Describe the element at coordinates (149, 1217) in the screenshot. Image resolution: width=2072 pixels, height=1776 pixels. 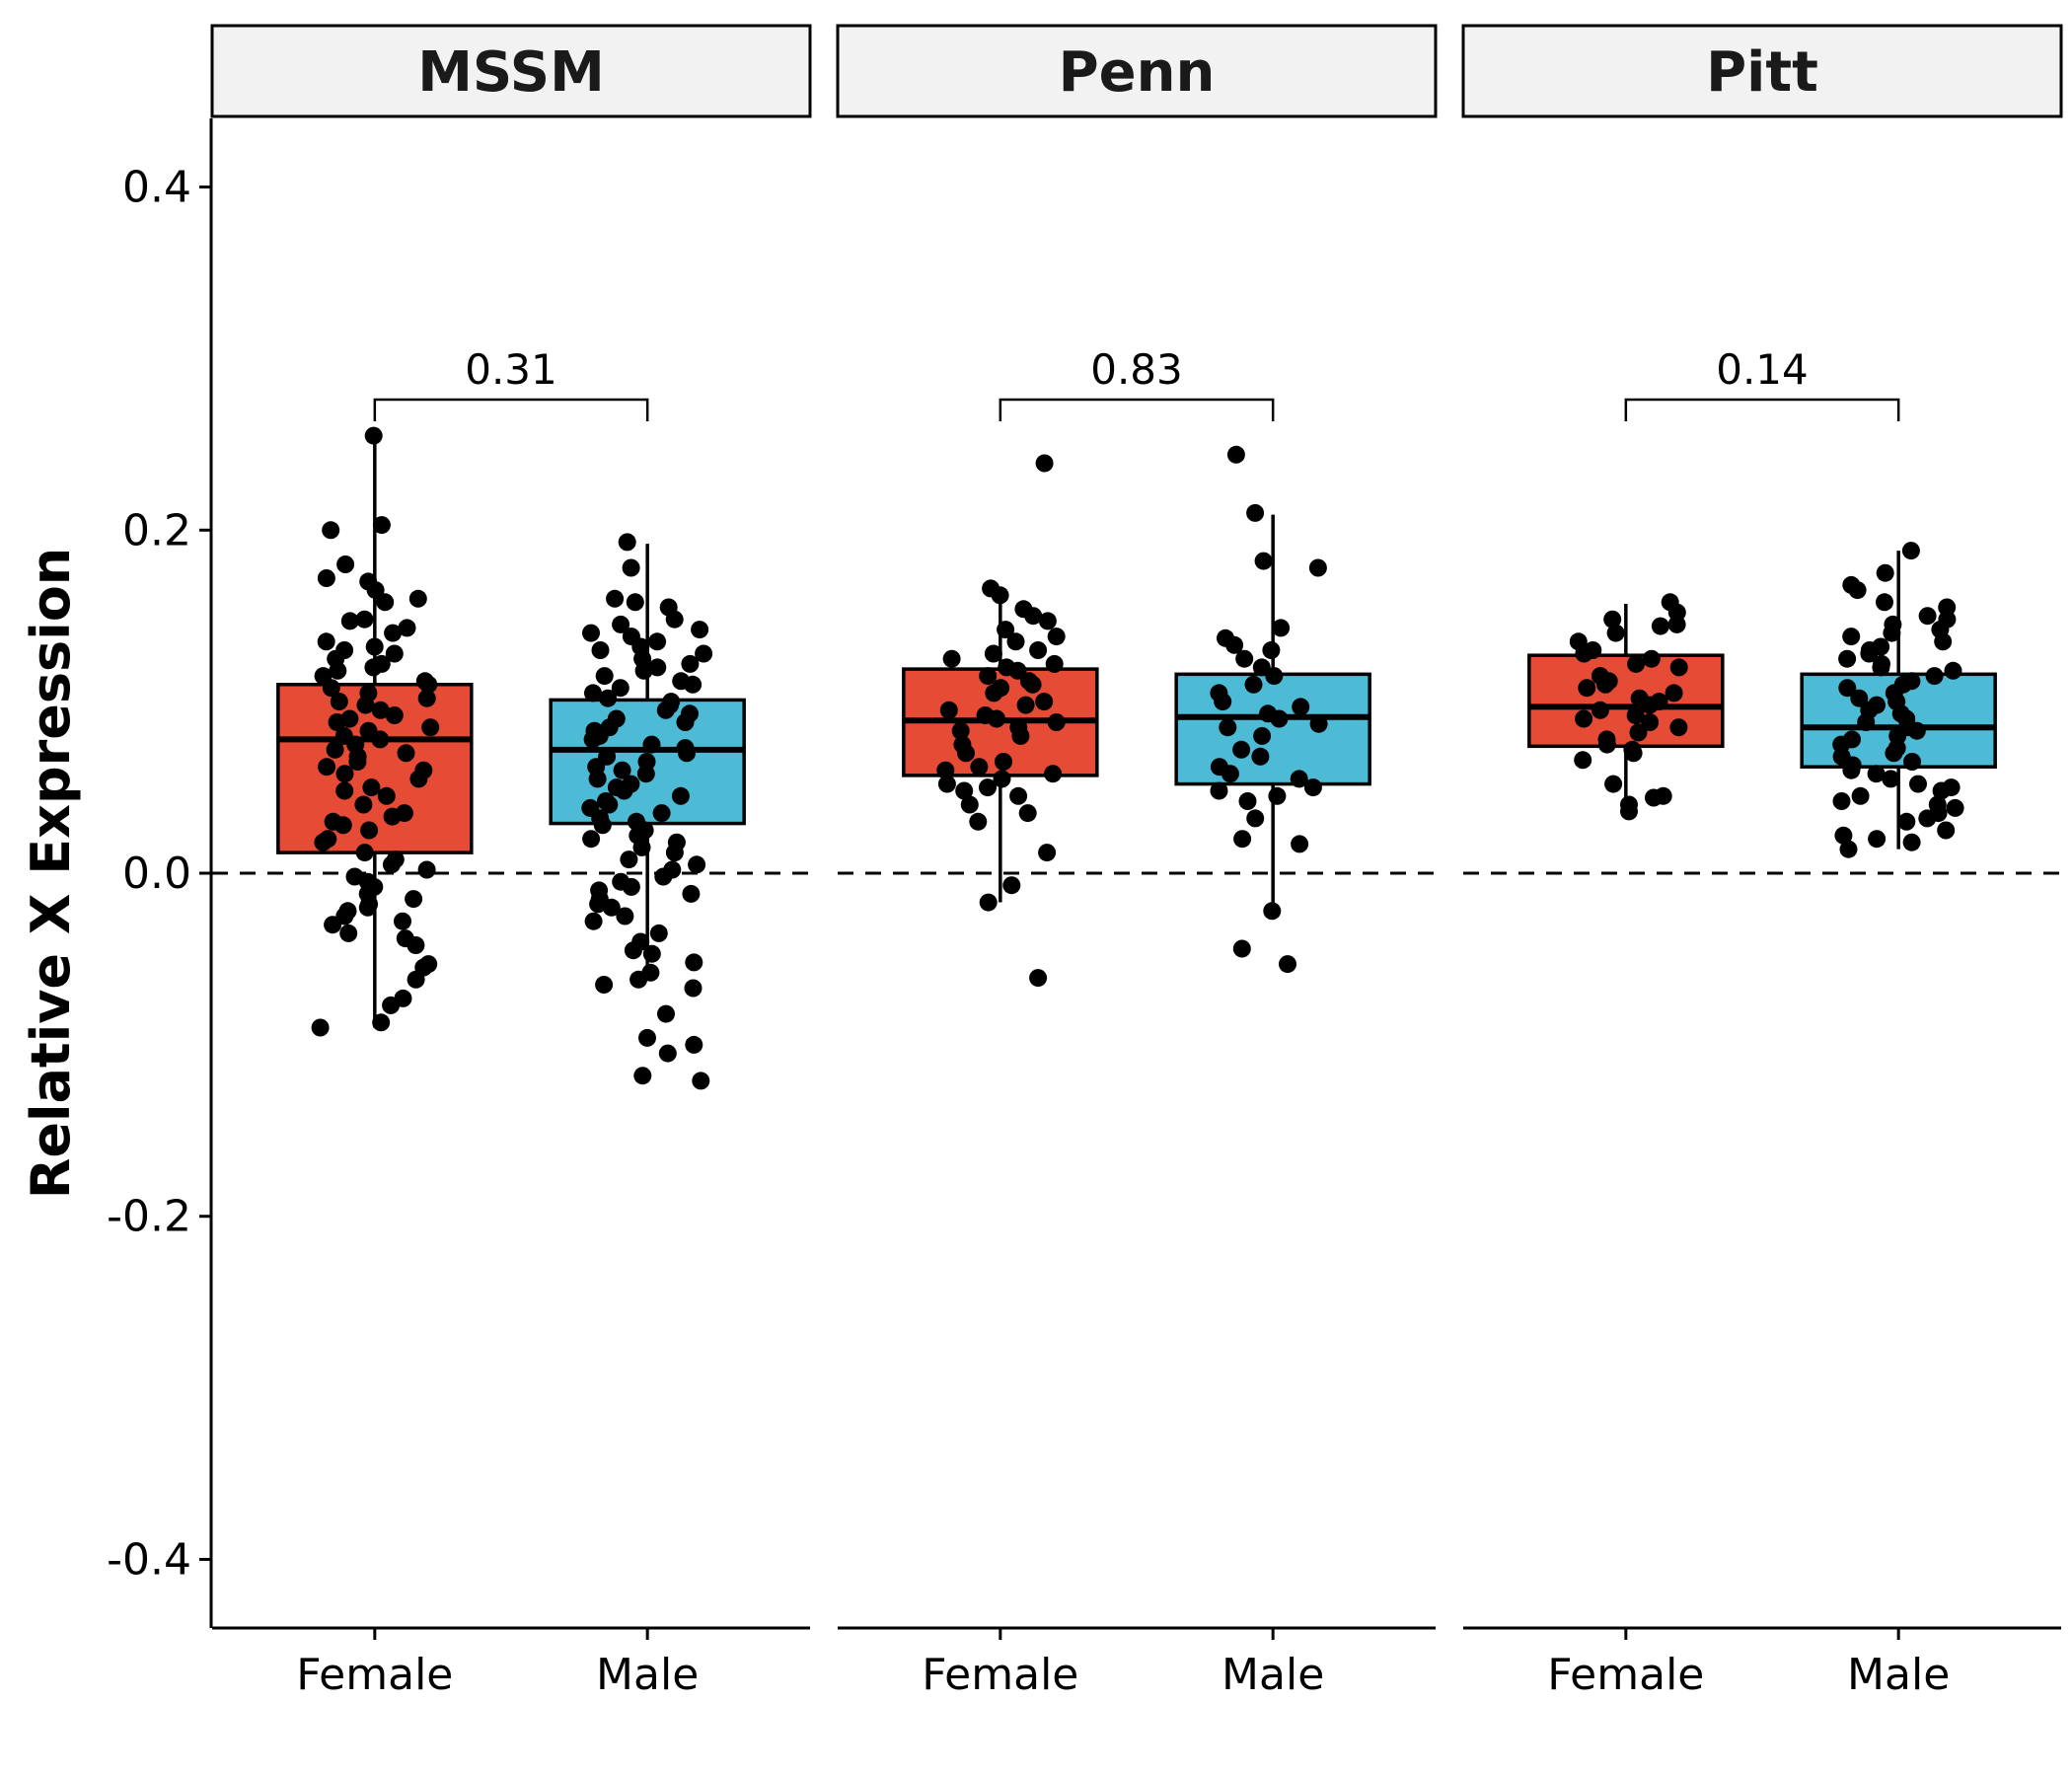
I see `y-tick-label: -0.2` at that location.